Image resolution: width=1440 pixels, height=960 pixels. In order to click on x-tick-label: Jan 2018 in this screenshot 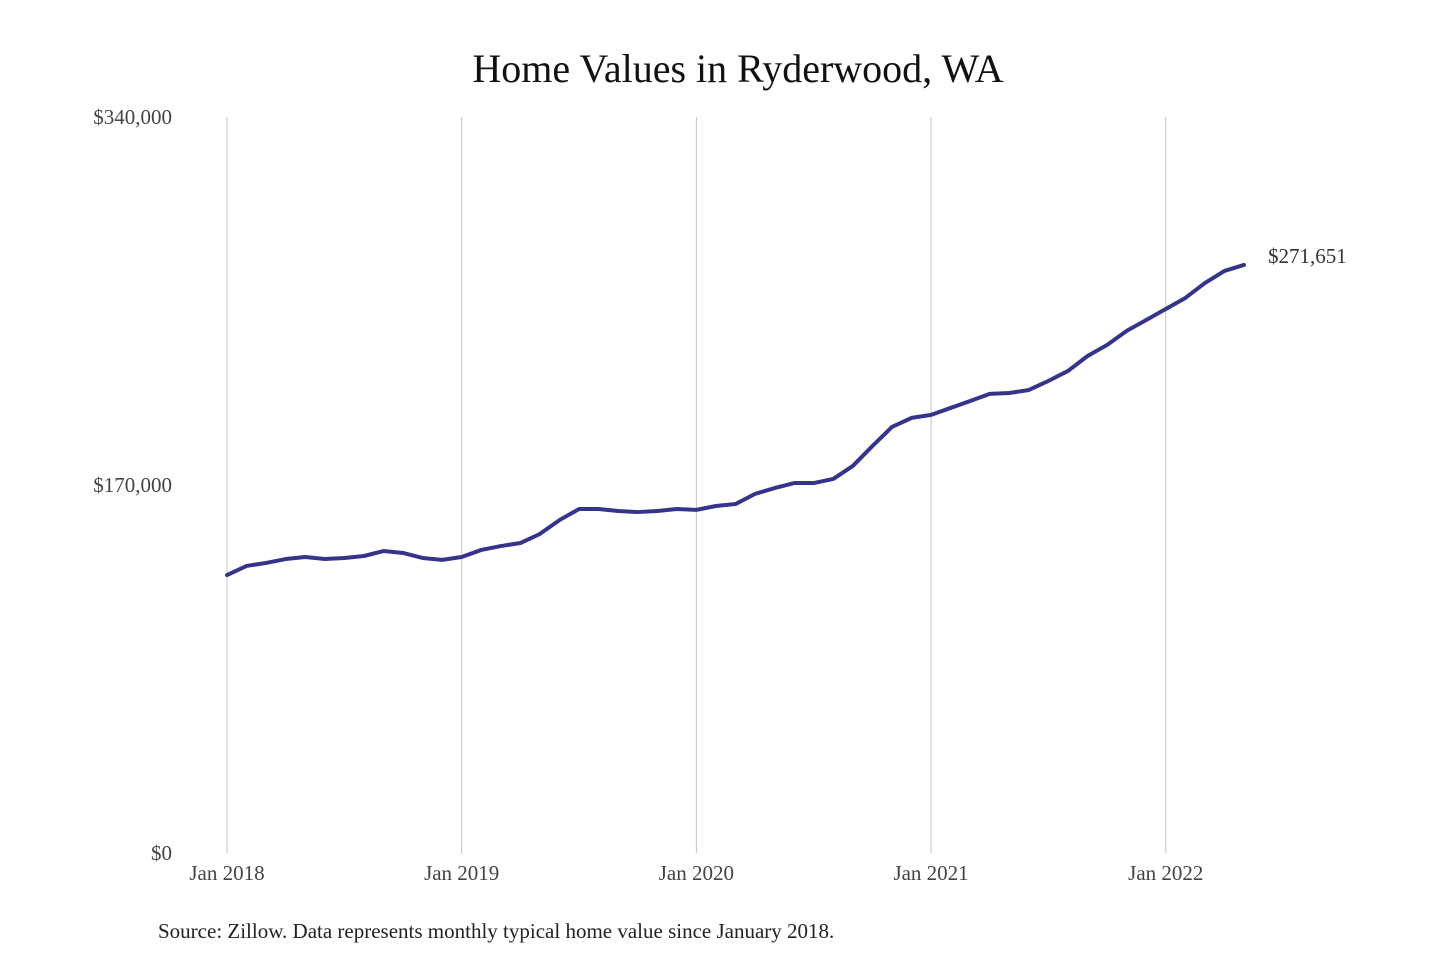, I will do `click(226, 873)`.